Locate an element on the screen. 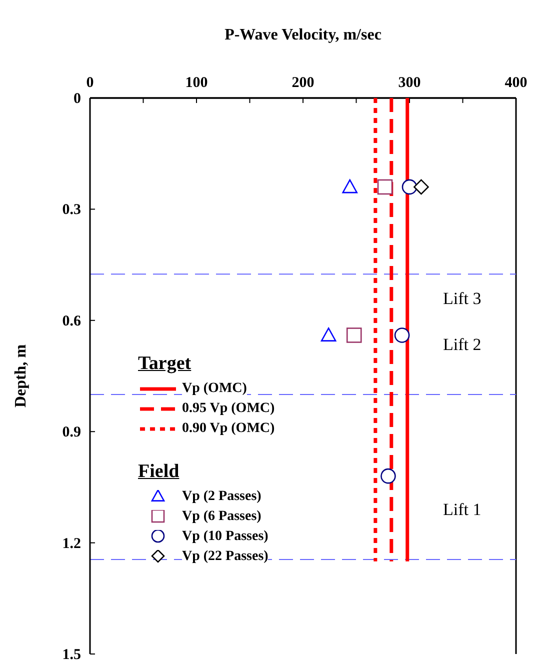 This screenshot has height=664, width=534. annotation: Target is located at coordinates (165, 364).